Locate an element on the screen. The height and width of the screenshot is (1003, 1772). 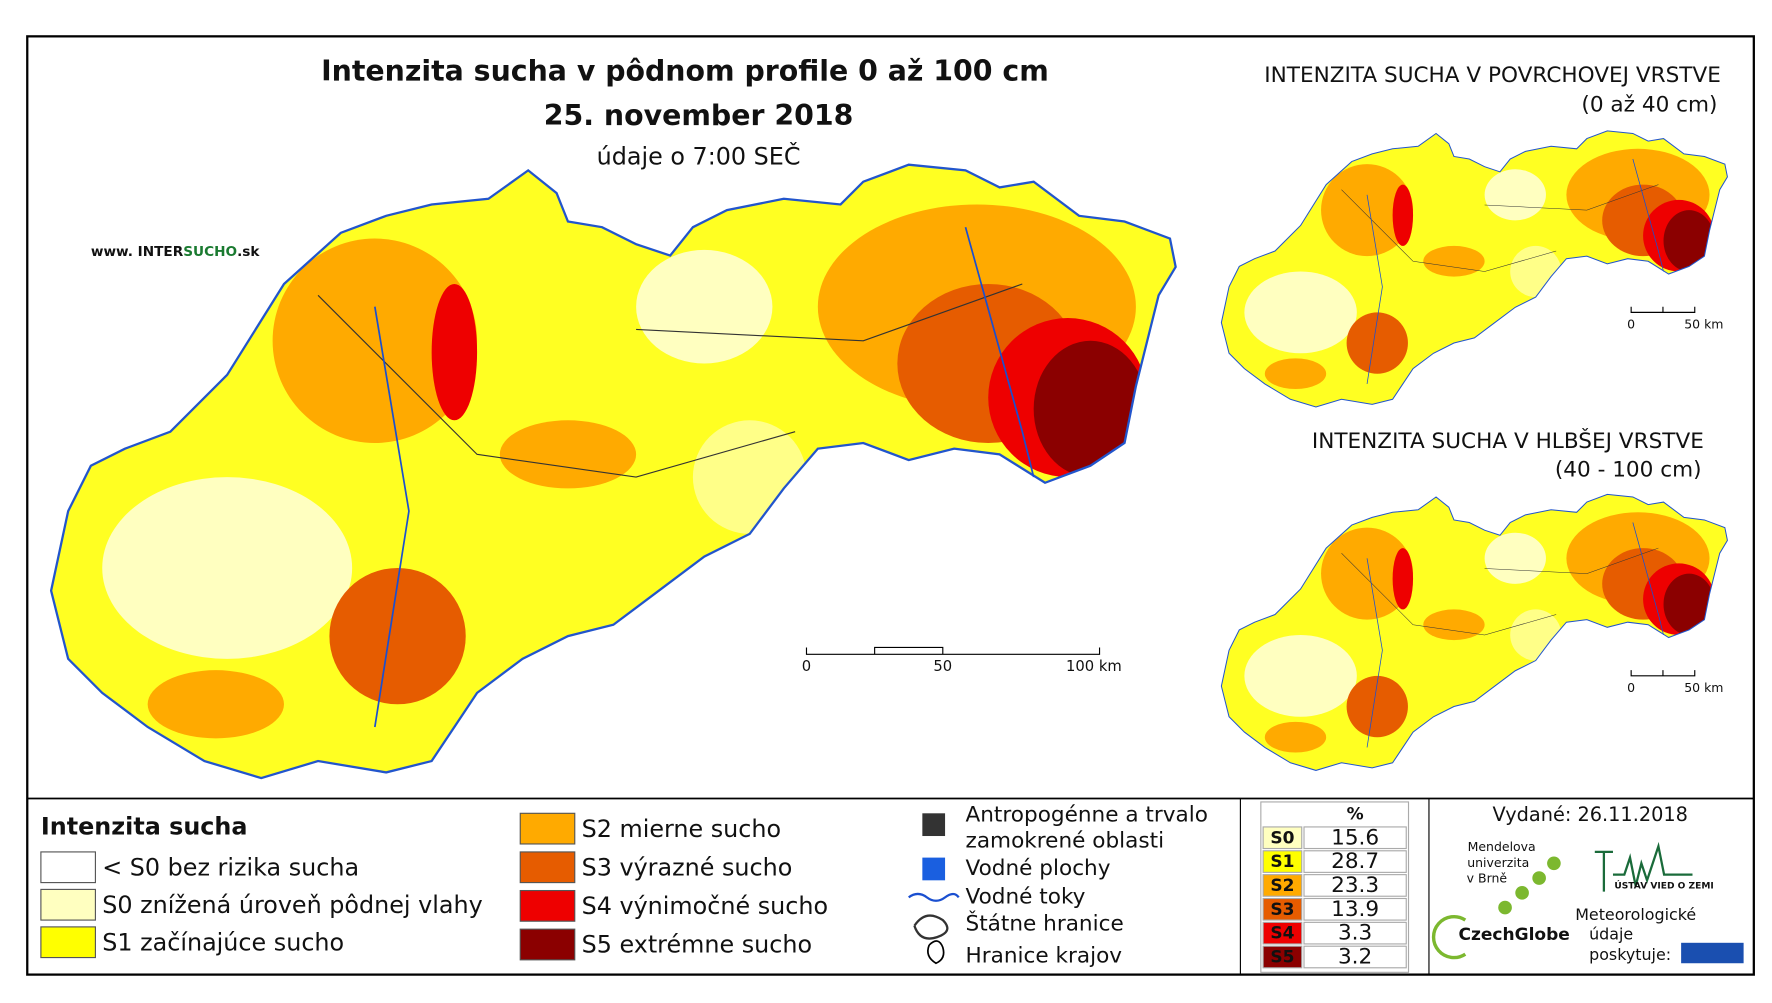
scale-label: 100 km is located at coordinates (1094, 666).